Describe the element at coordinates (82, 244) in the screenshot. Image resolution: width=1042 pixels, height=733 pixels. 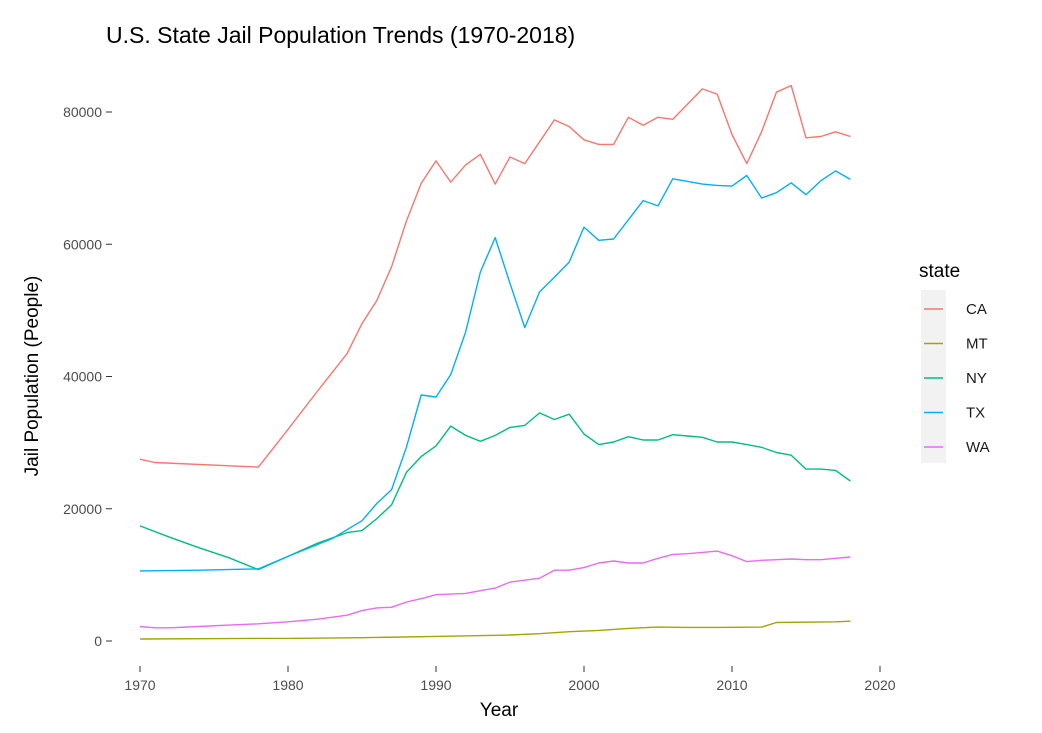
I see `y-tick-label: 60000` at that location.